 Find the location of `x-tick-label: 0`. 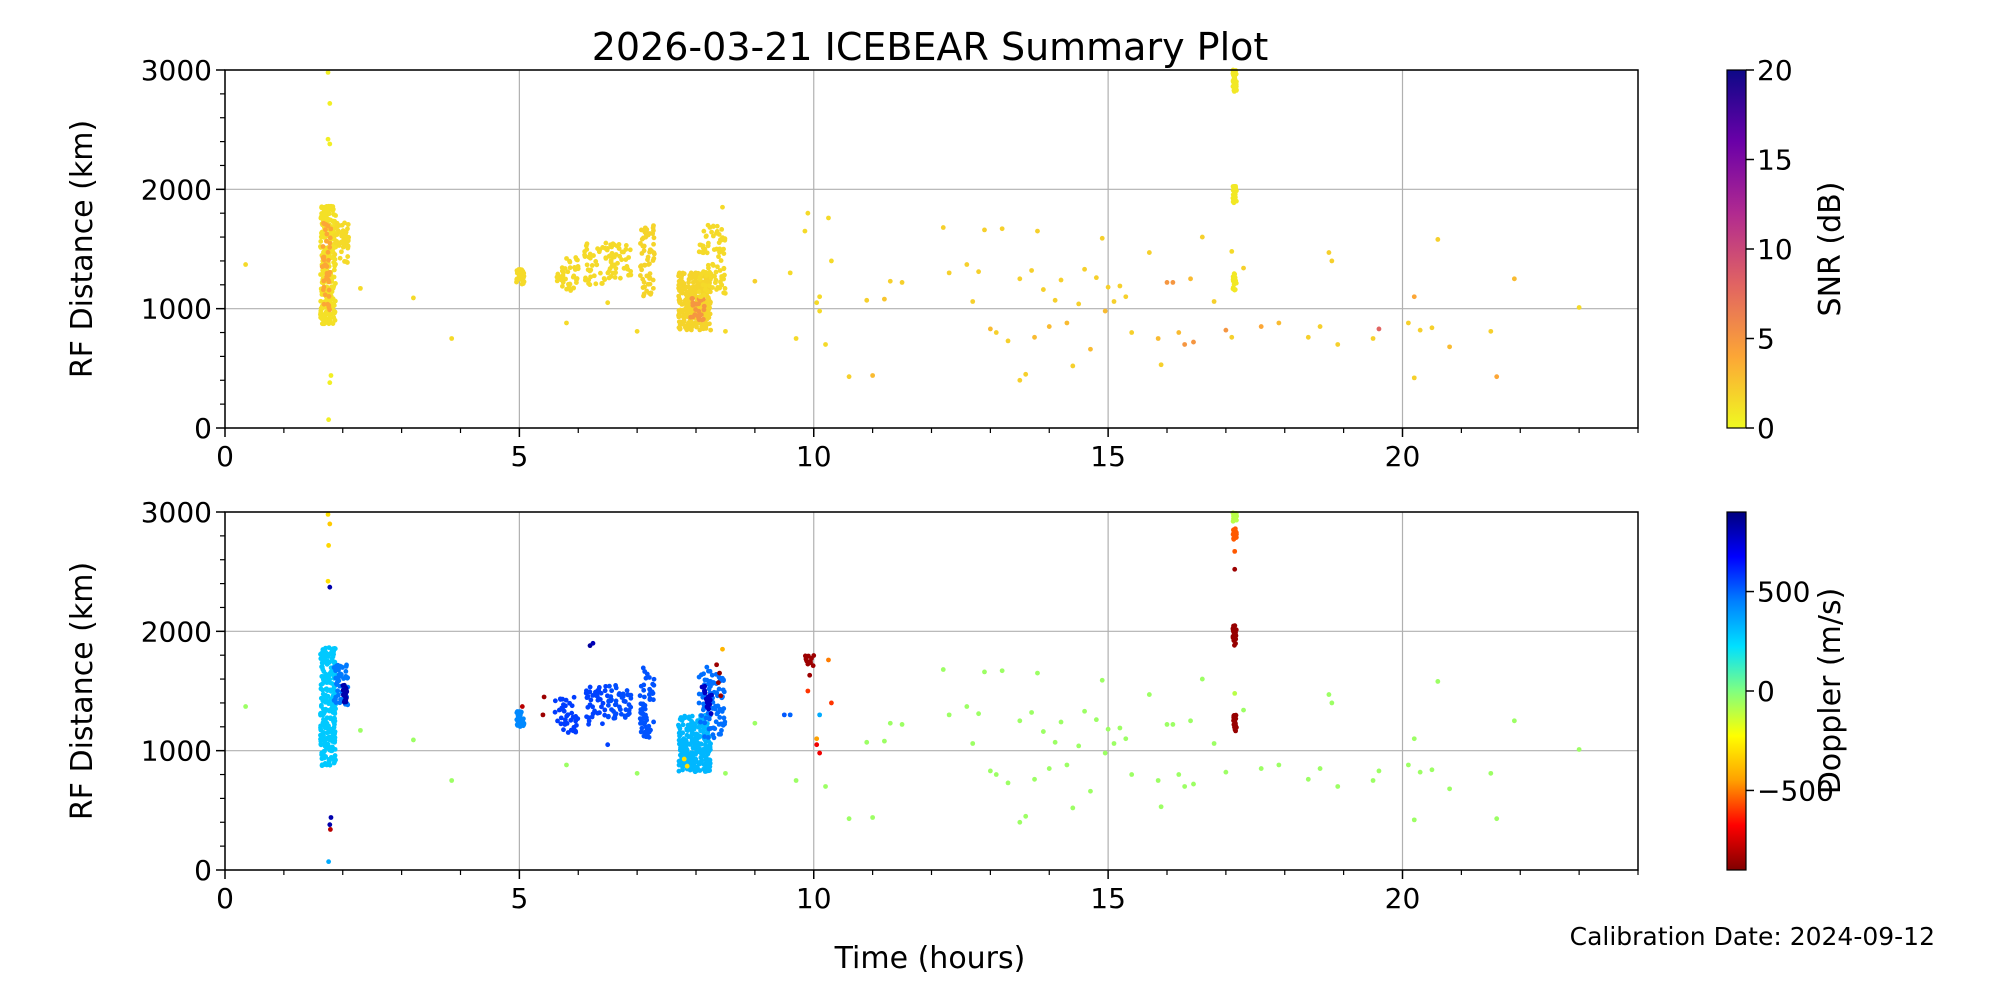

x-tick-label: 0 is located at coordinates (225, 898).